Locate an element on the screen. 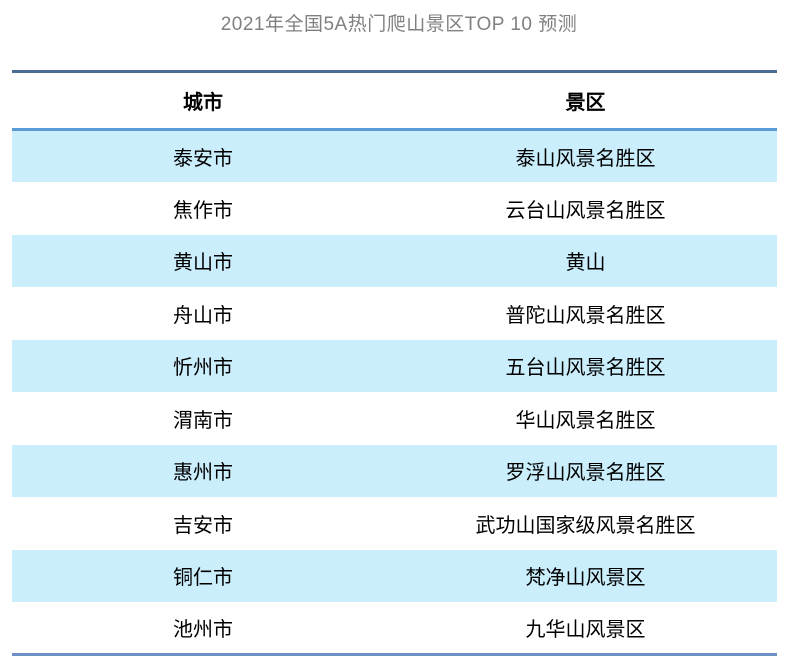 Image resolution: width=798 pixels, height=670 pixels. table-row: 焦作市 云台山风景名胜区 is located at coordinates (394, 208).